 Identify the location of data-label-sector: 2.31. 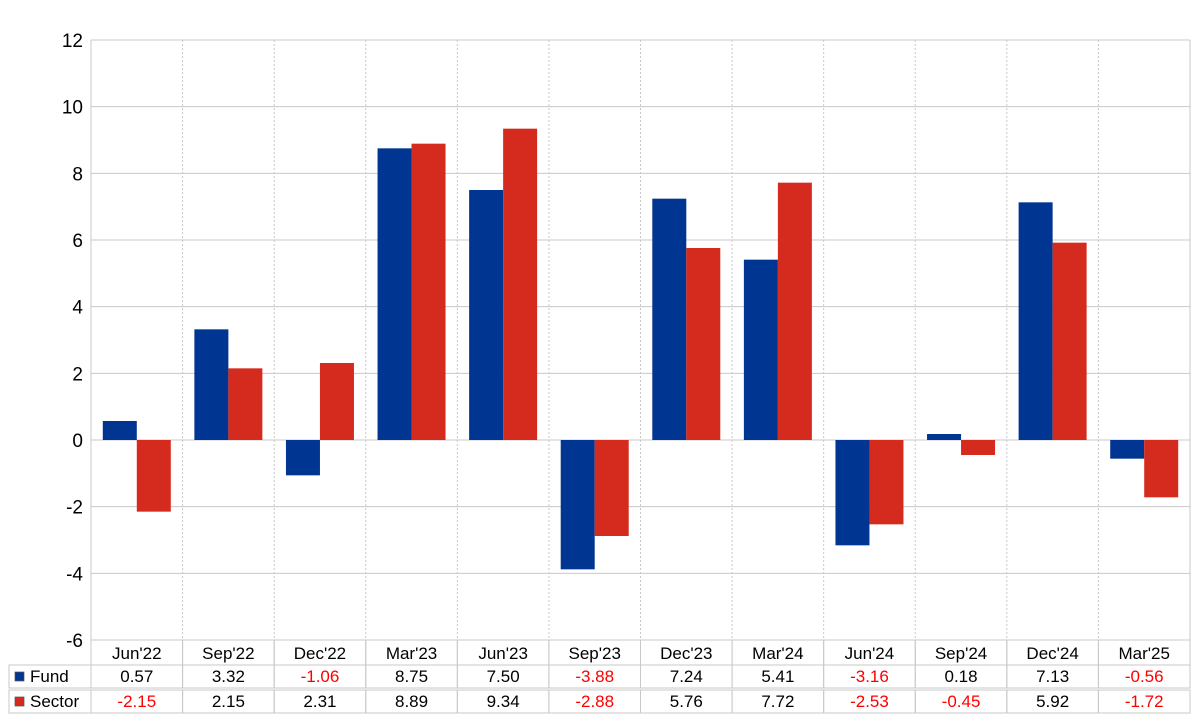
(319, 701).